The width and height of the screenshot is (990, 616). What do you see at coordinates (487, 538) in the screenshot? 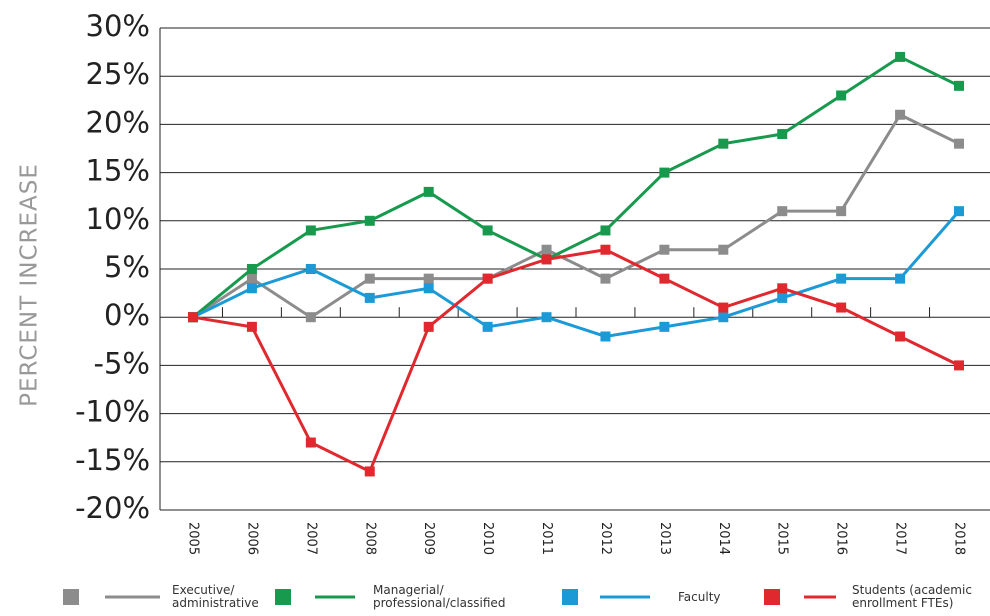
I see `x-tick-label: 2010` at bounding box center [487, 538].